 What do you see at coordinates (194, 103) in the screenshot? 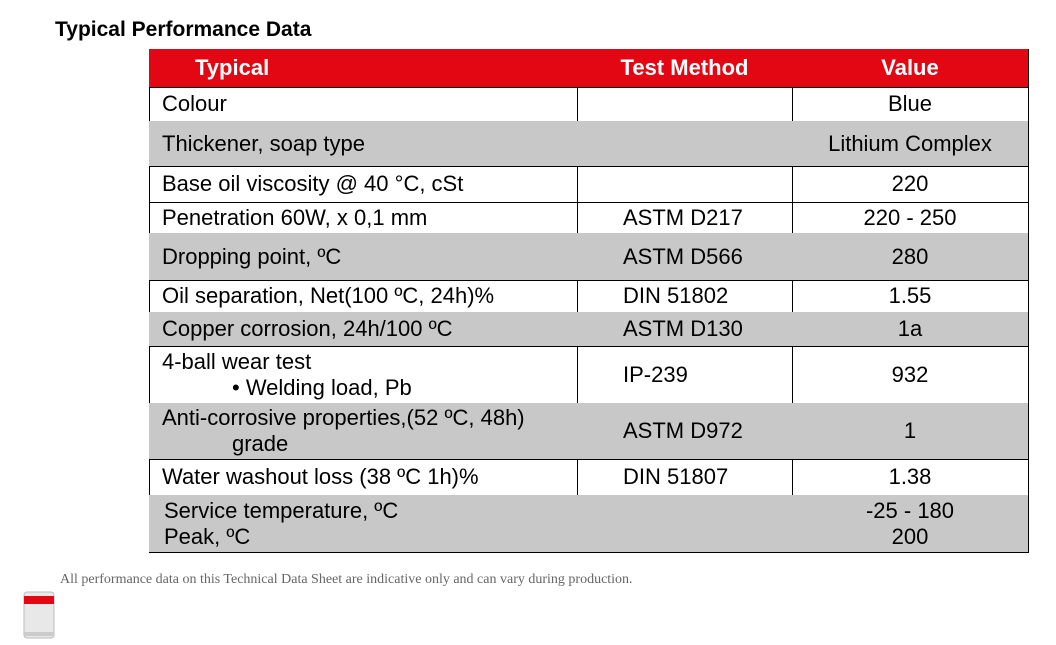
I see `cell-text: Colour` at bounding box center [194, 103].